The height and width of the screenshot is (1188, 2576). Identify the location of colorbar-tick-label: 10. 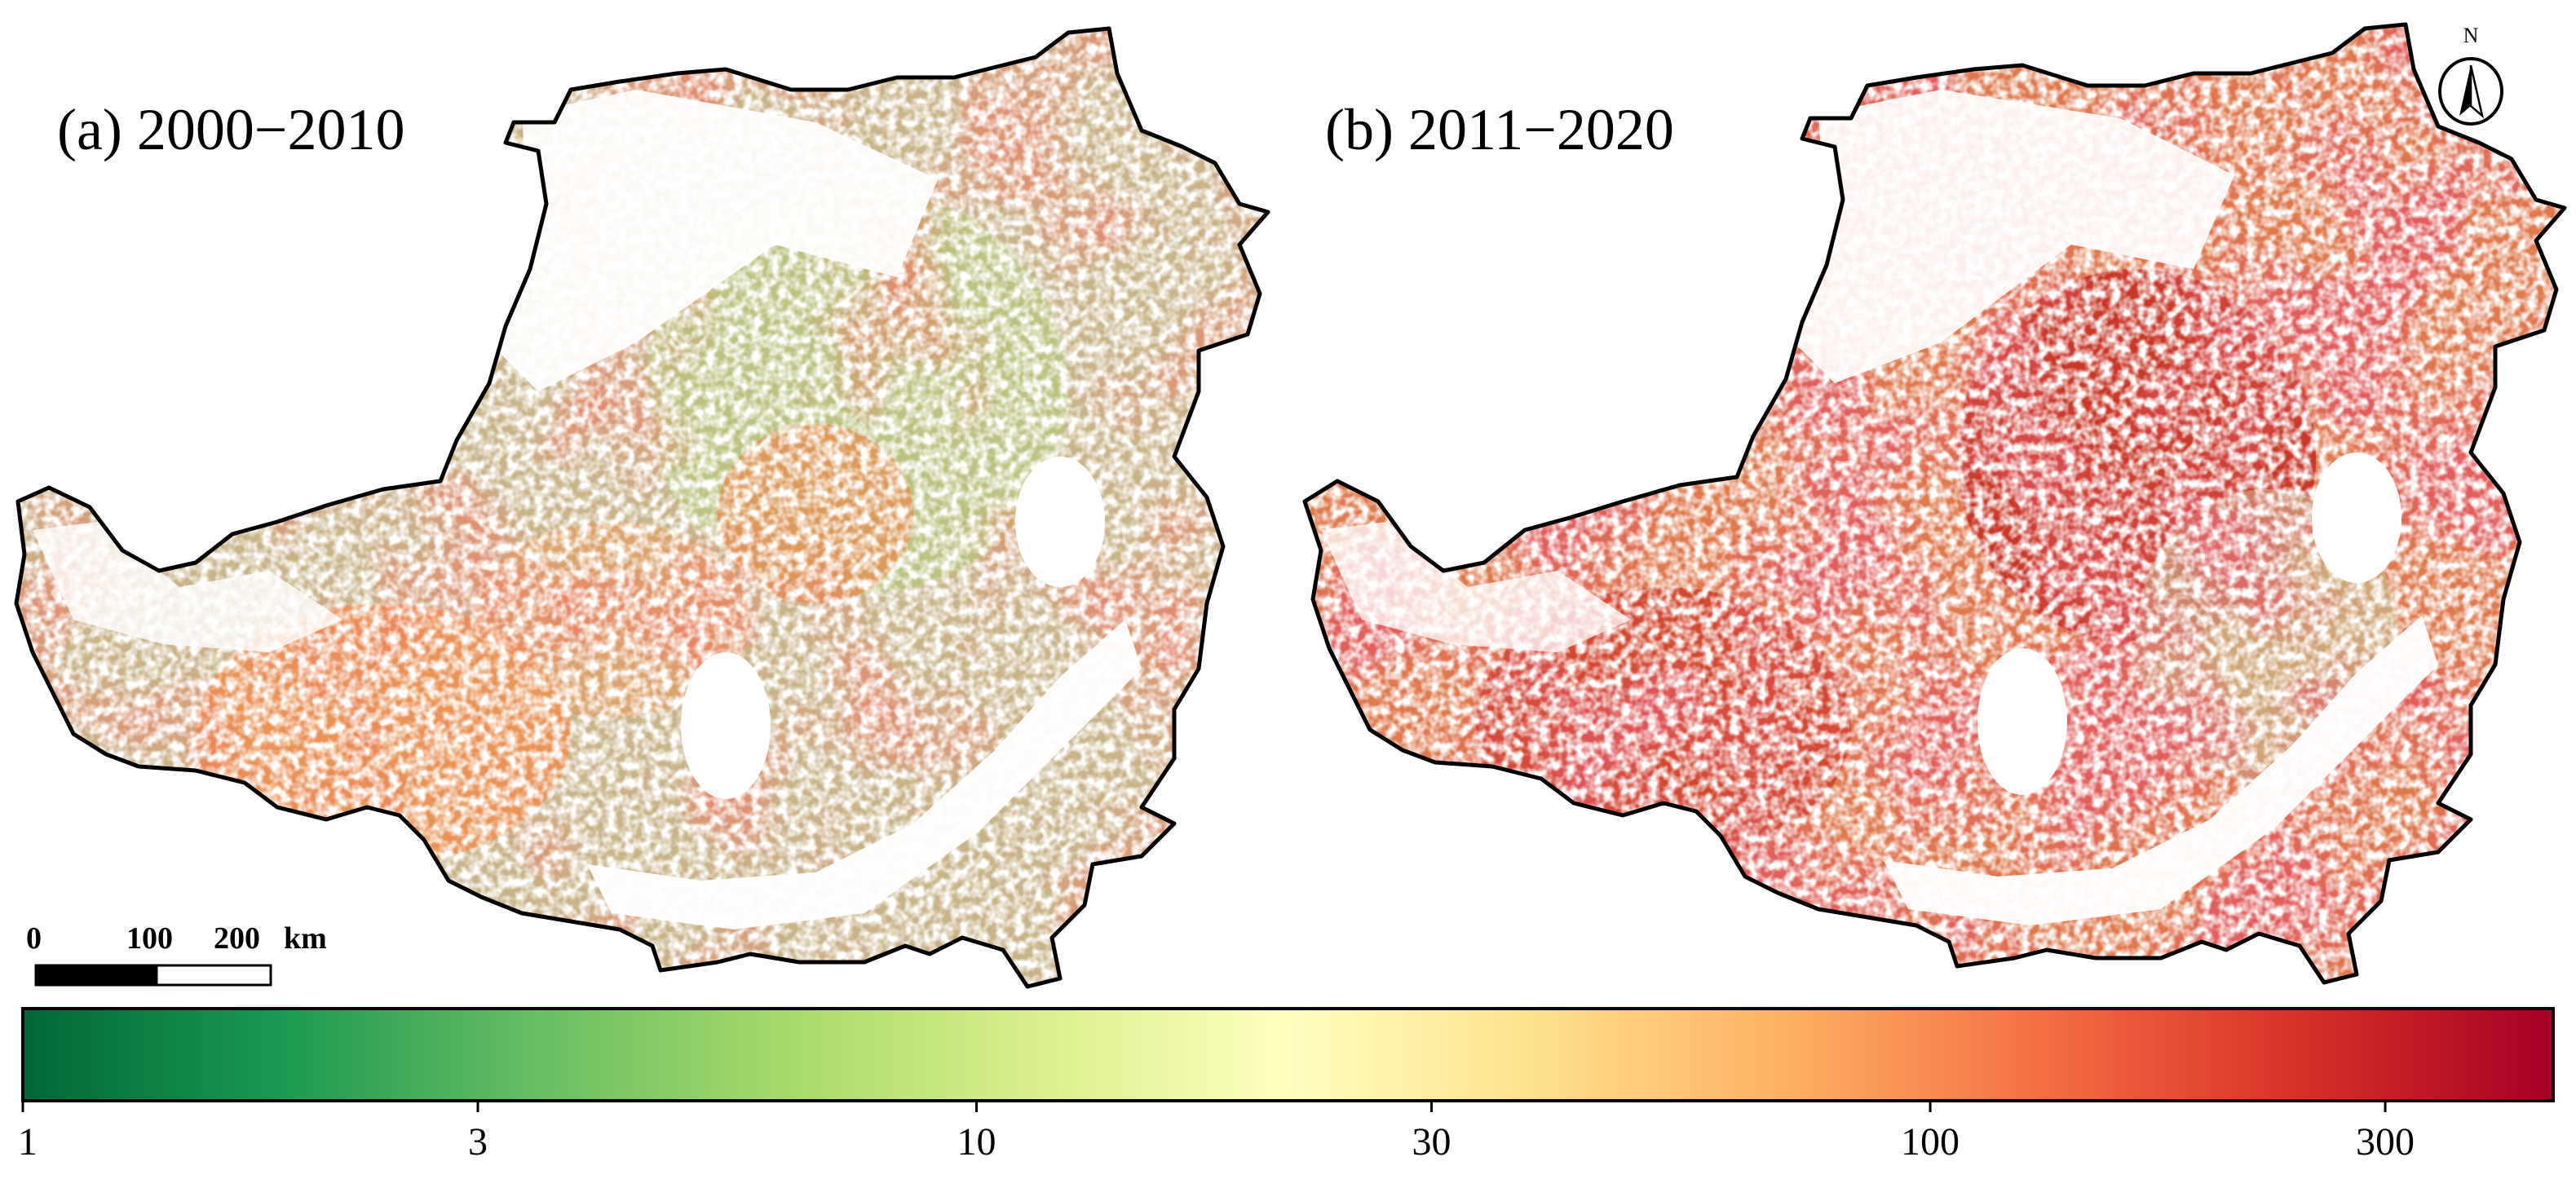
(976, 1142).